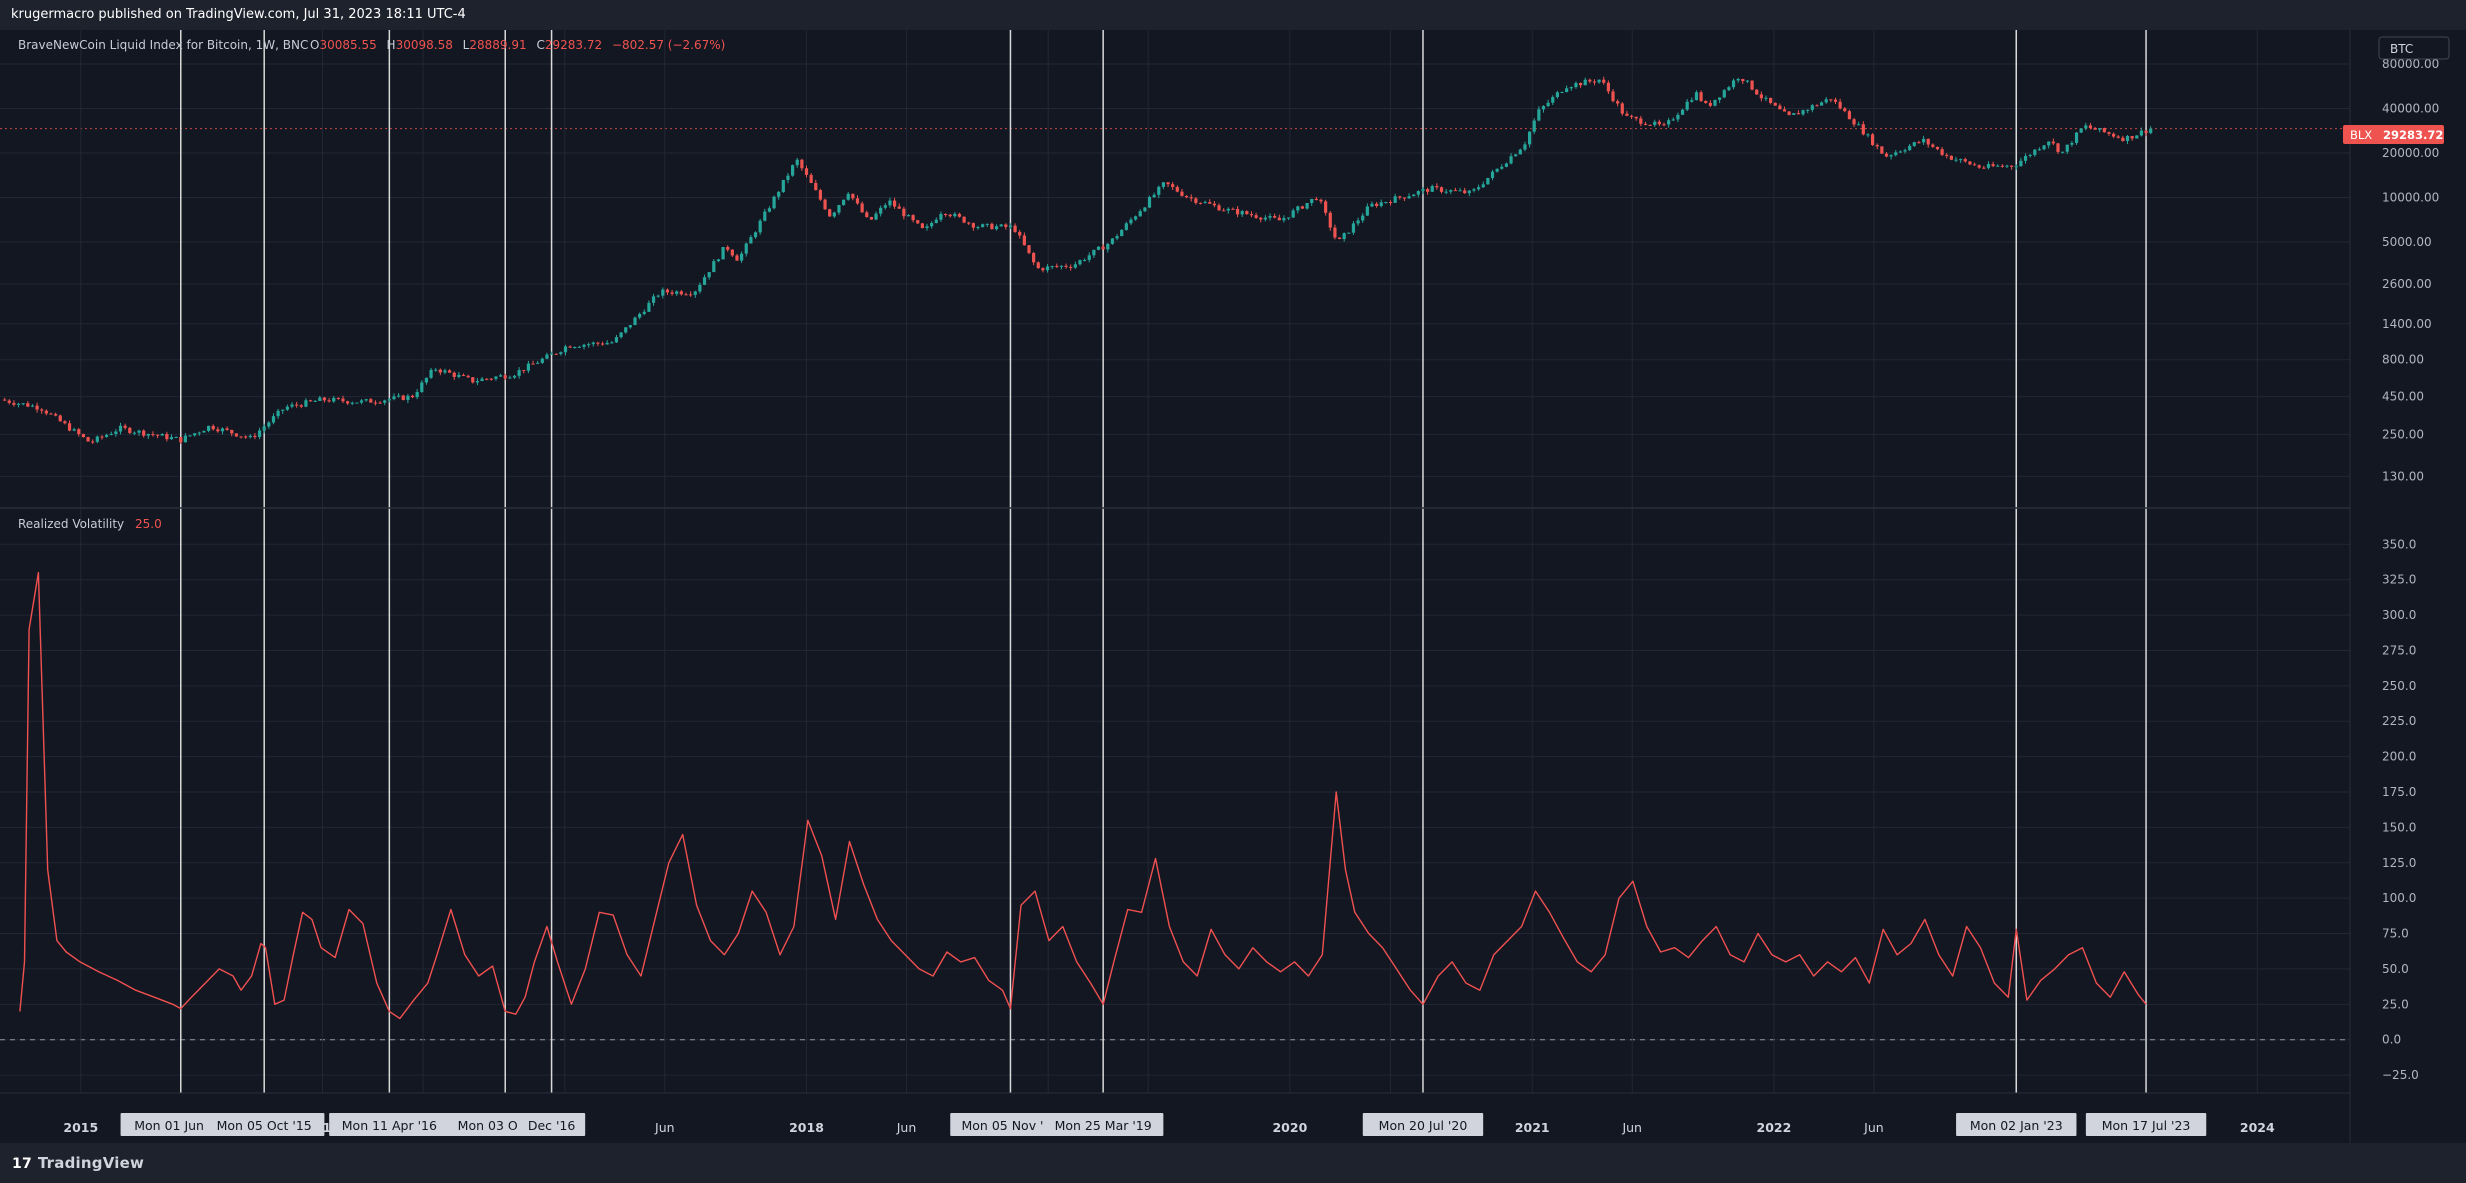 Image resolution: width=2466 pixels, height=1183 pixels. What do you see at coordinates (2403, 476) in the screenshot?
I see `price-tick-label: 130.00` at bounding box center [2403, 476].